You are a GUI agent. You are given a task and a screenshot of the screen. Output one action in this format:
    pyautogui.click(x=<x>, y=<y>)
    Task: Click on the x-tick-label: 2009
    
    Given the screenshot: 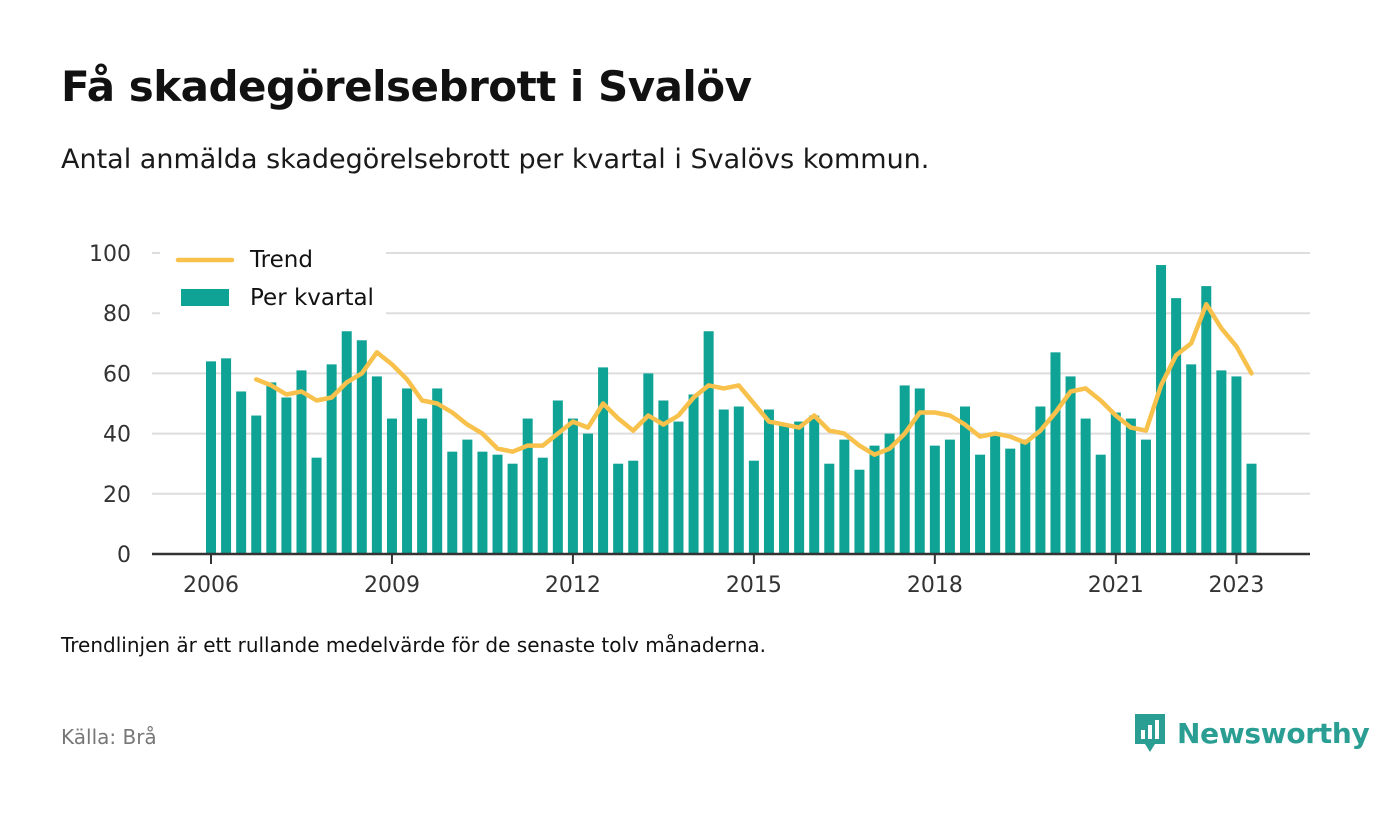 What is the action you would take?
    pyautogui.click(x=392, y=585)
    